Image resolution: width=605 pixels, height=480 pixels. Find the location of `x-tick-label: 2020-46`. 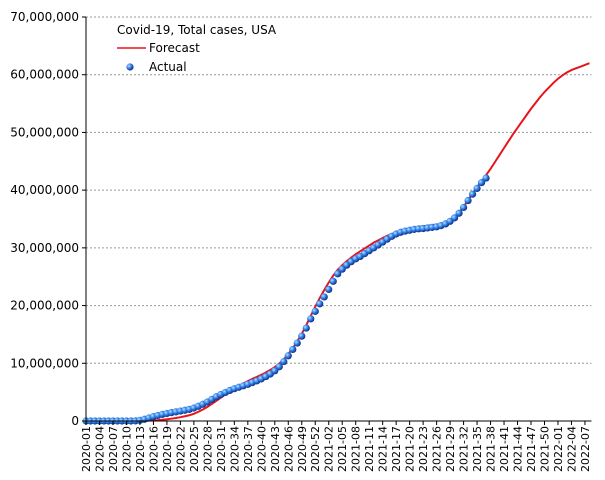

x-tick-label: 2020-46 is located at coordinates (288, 449).